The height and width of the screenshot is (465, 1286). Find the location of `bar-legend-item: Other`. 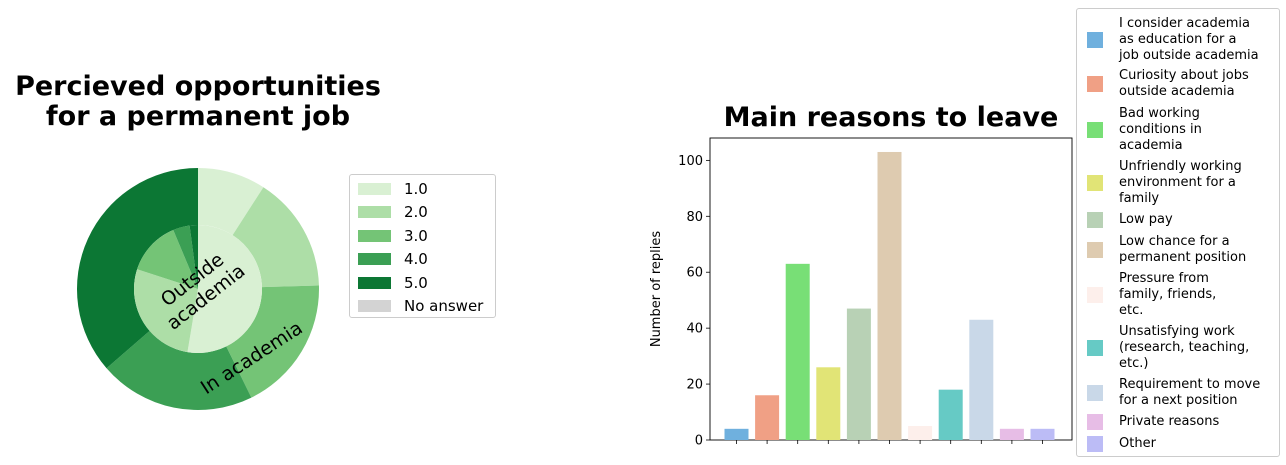

bar-legend-item: Other is located at coordinates (1181, 444).